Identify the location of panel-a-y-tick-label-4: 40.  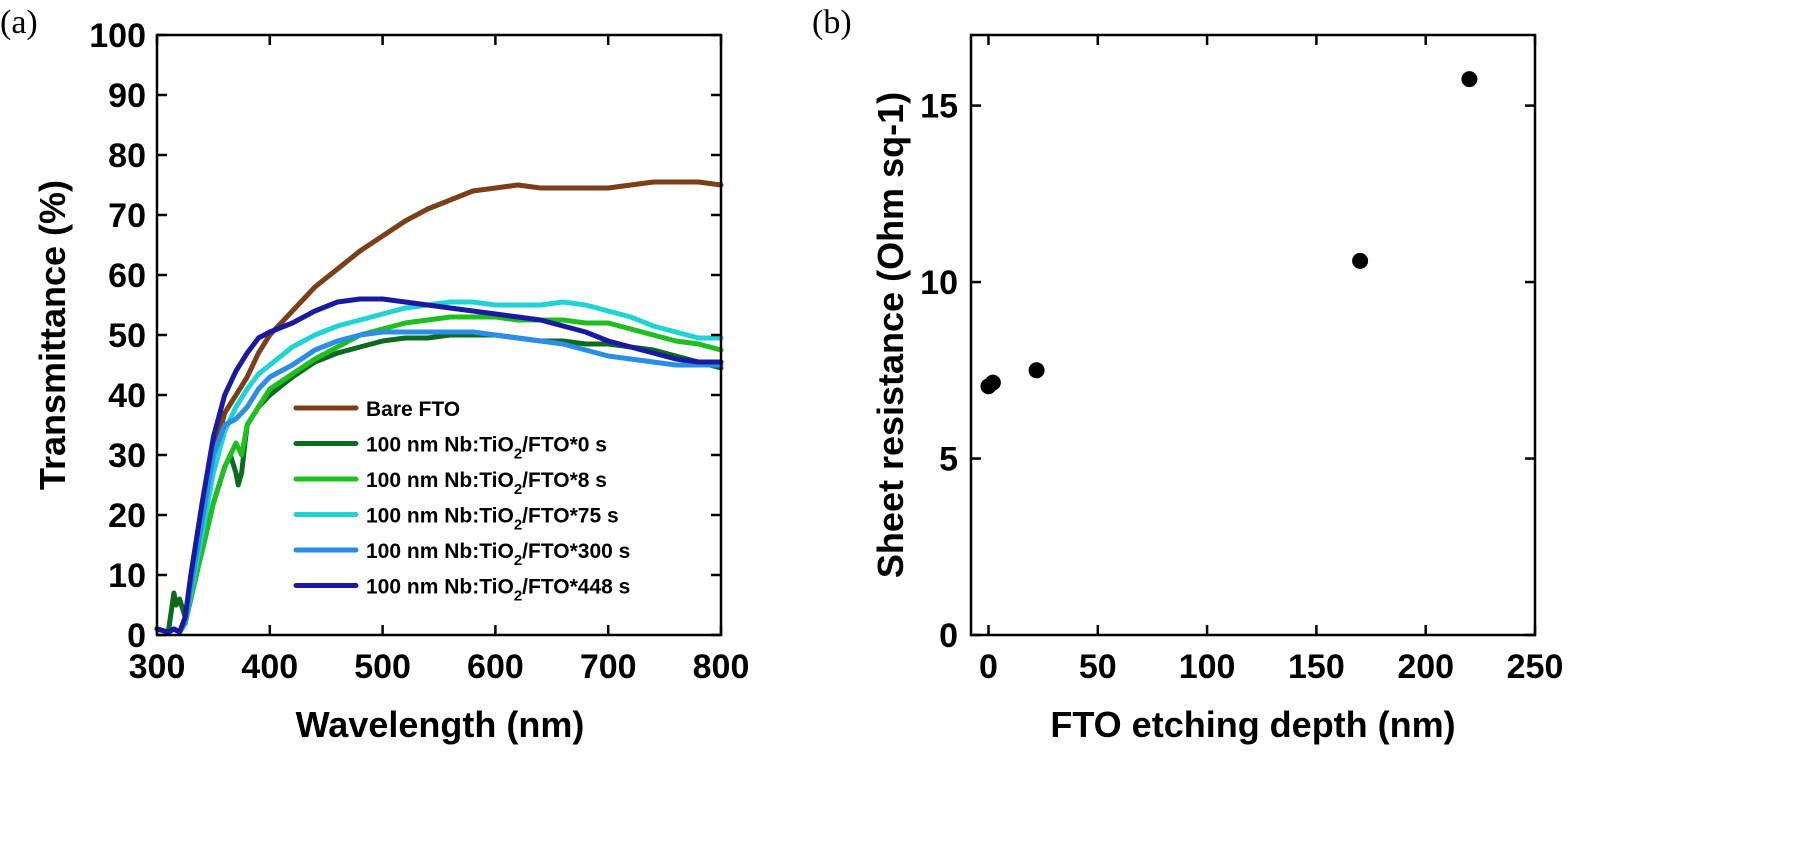
(127, 396).